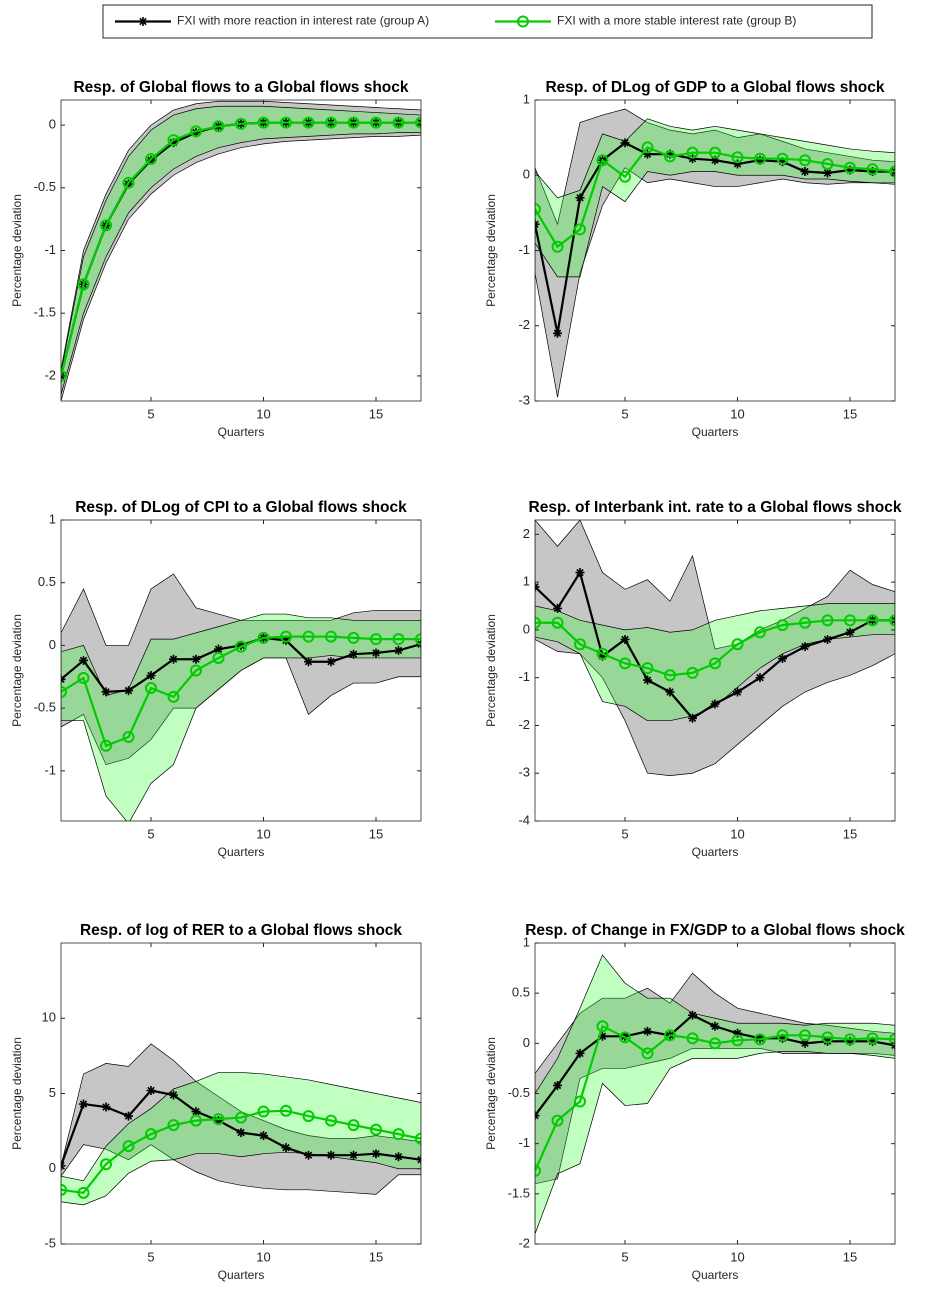 Image resolution: width=948 pixels, height=1289 pixels. I want to click on y-tick-label: -4, so click(524, 819).